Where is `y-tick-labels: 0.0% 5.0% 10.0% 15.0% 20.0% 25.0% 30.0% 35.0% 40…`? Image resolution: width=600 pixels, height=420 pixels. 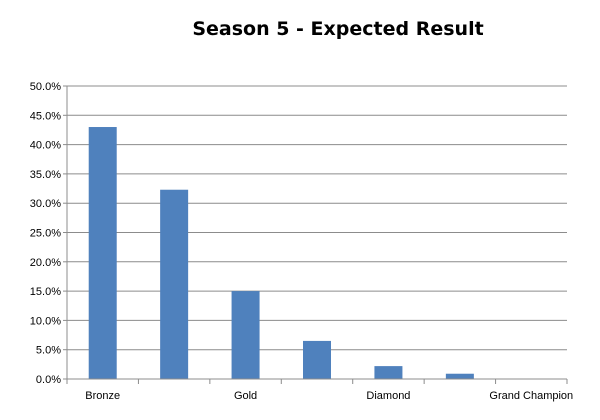 y-tick-labels: 0.0% 5.0% 10.0% 15.0% 20.0% 25.0% 30.0% 35.0% 40… is located at coordinates (45, 233).